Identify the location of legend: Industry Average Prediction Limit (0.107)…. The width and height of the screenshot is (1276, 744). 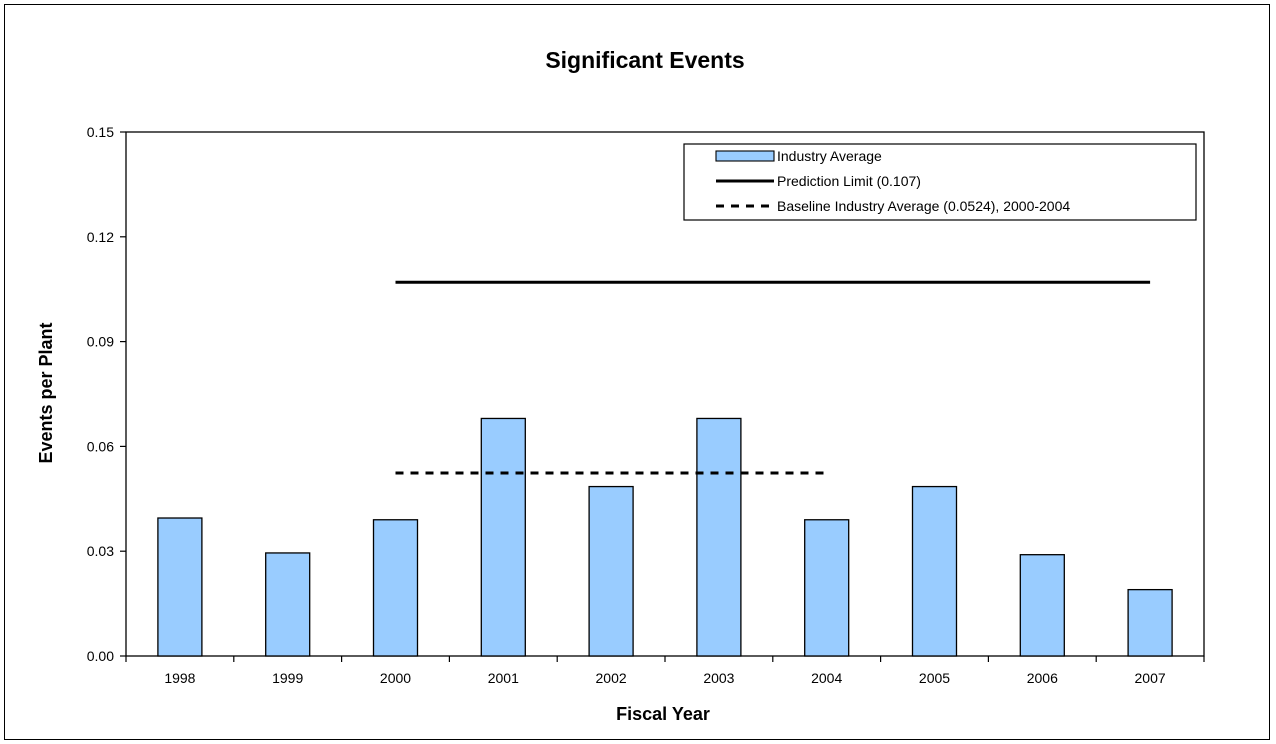
(940, 182).